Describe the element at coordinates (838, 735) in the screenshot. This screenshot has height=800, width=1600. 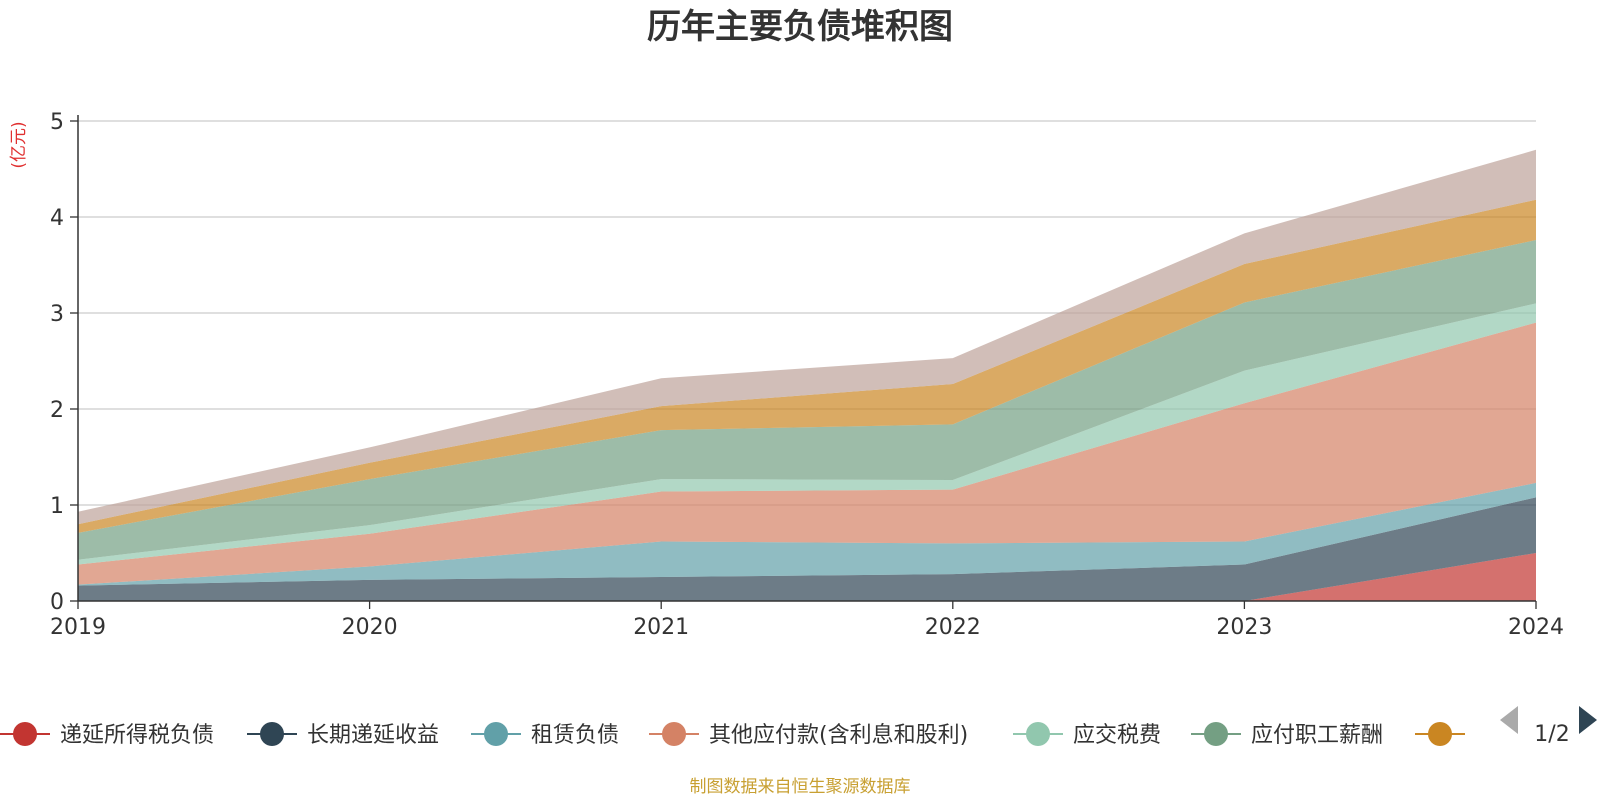
I see `legend-label: 其他应付款(含利息和股利)` at that location.